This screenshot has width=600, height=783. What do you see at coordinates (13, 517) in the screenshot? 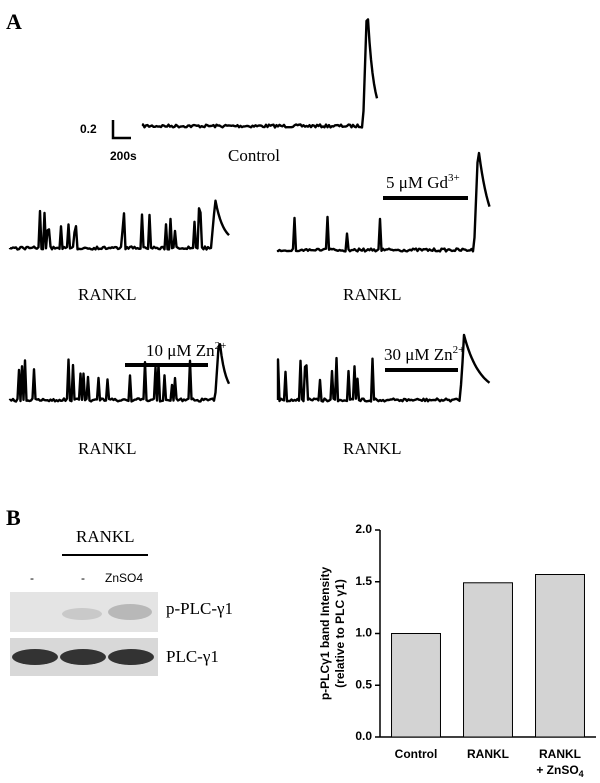
I see `panel-label: B` at bounding box center [13, 517].